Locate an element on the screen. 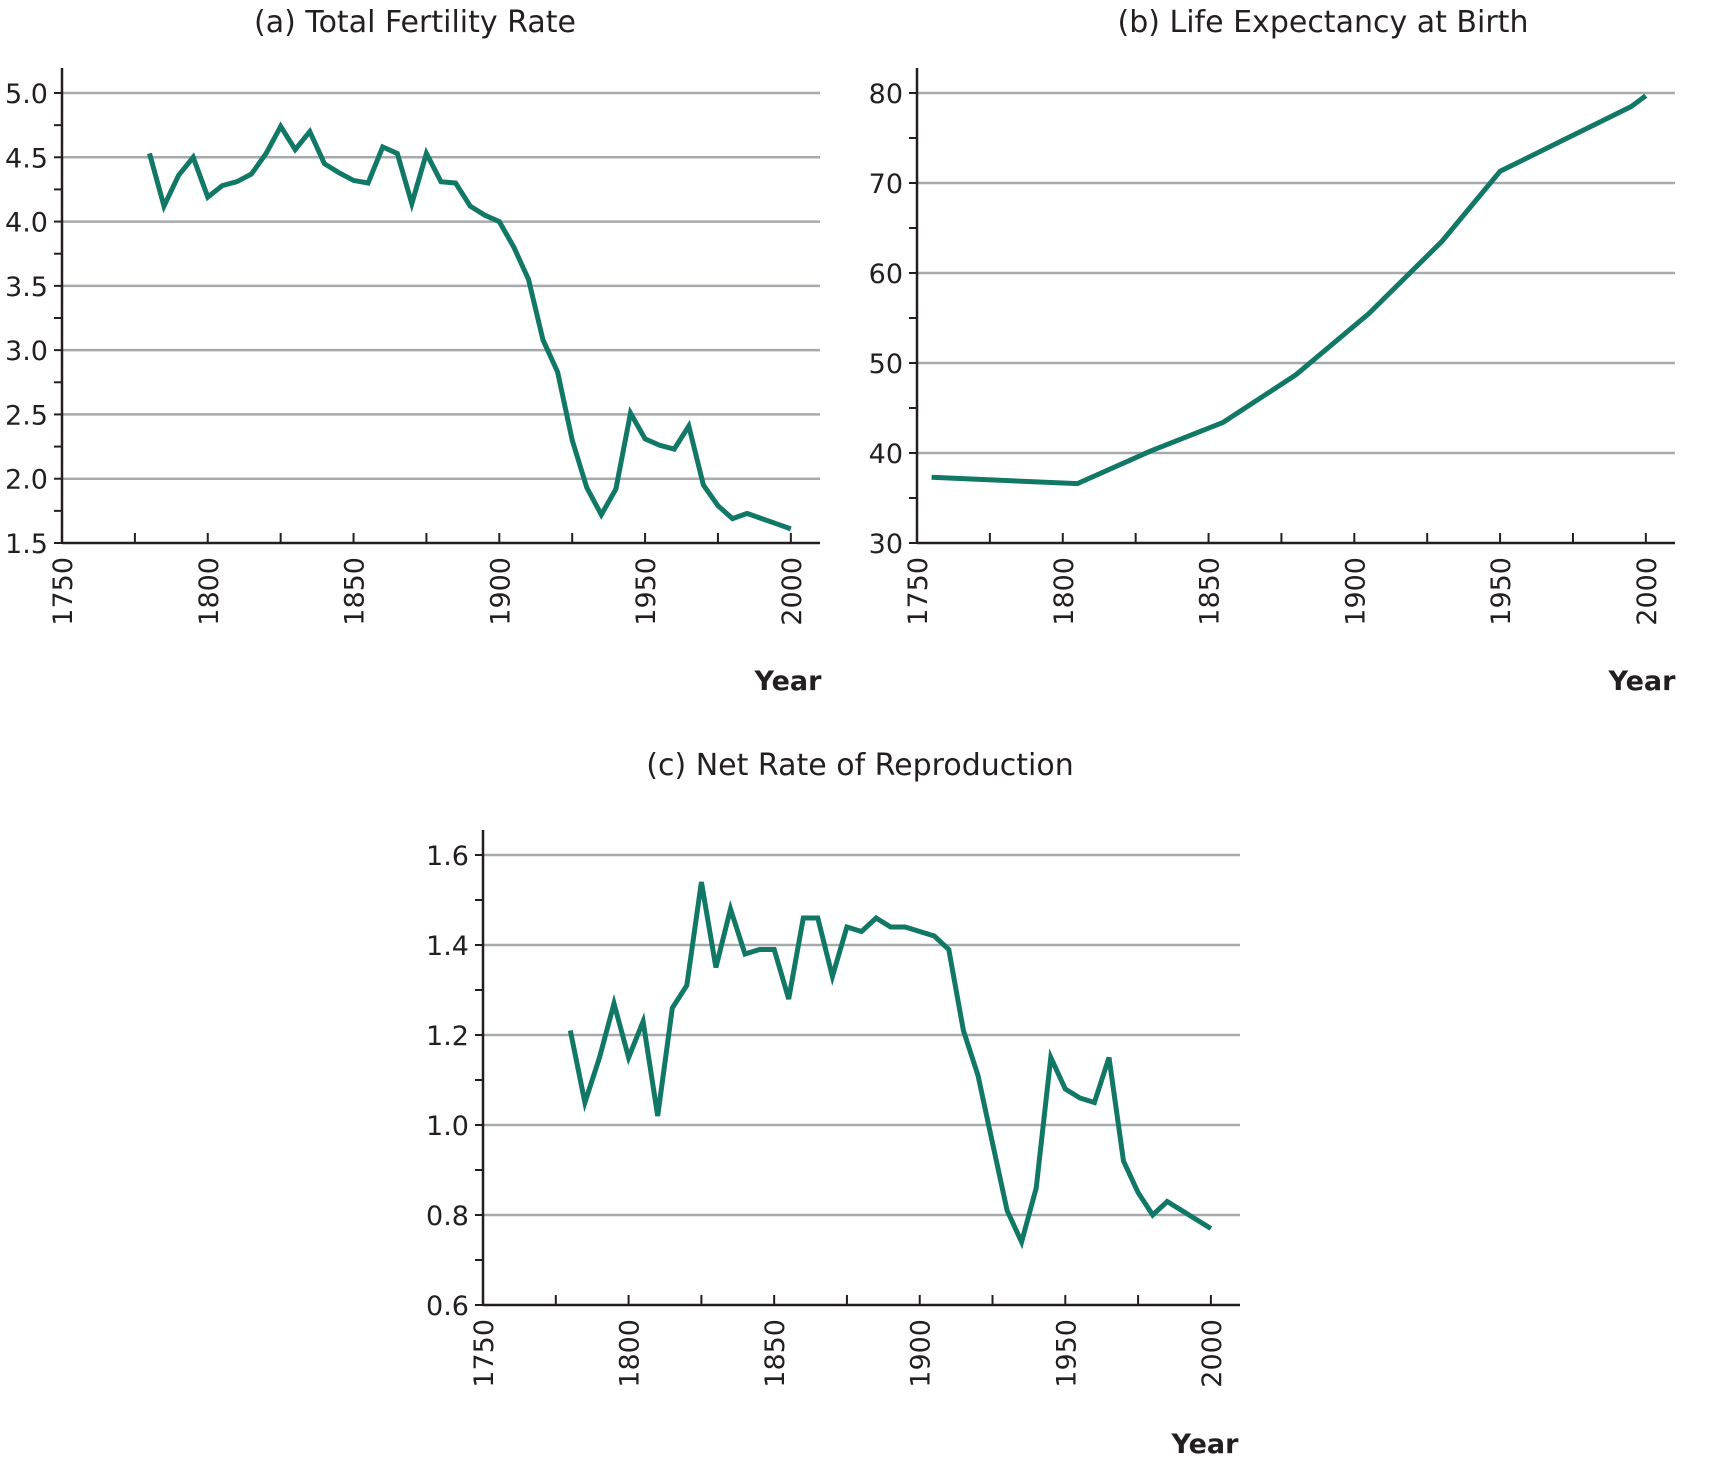 The width and height of the screenshot is (1718, 1464). y-tick-label: 5.0 is located at coordinates (26, 94).